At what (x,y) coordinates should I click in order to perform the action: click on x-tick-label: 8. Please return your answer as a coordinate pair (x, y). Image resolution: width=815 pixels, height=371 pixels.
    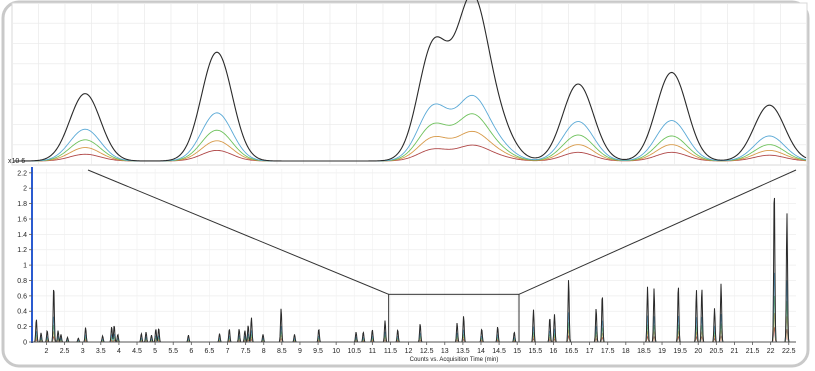
    Looking at the image, I should click on (264, 351).